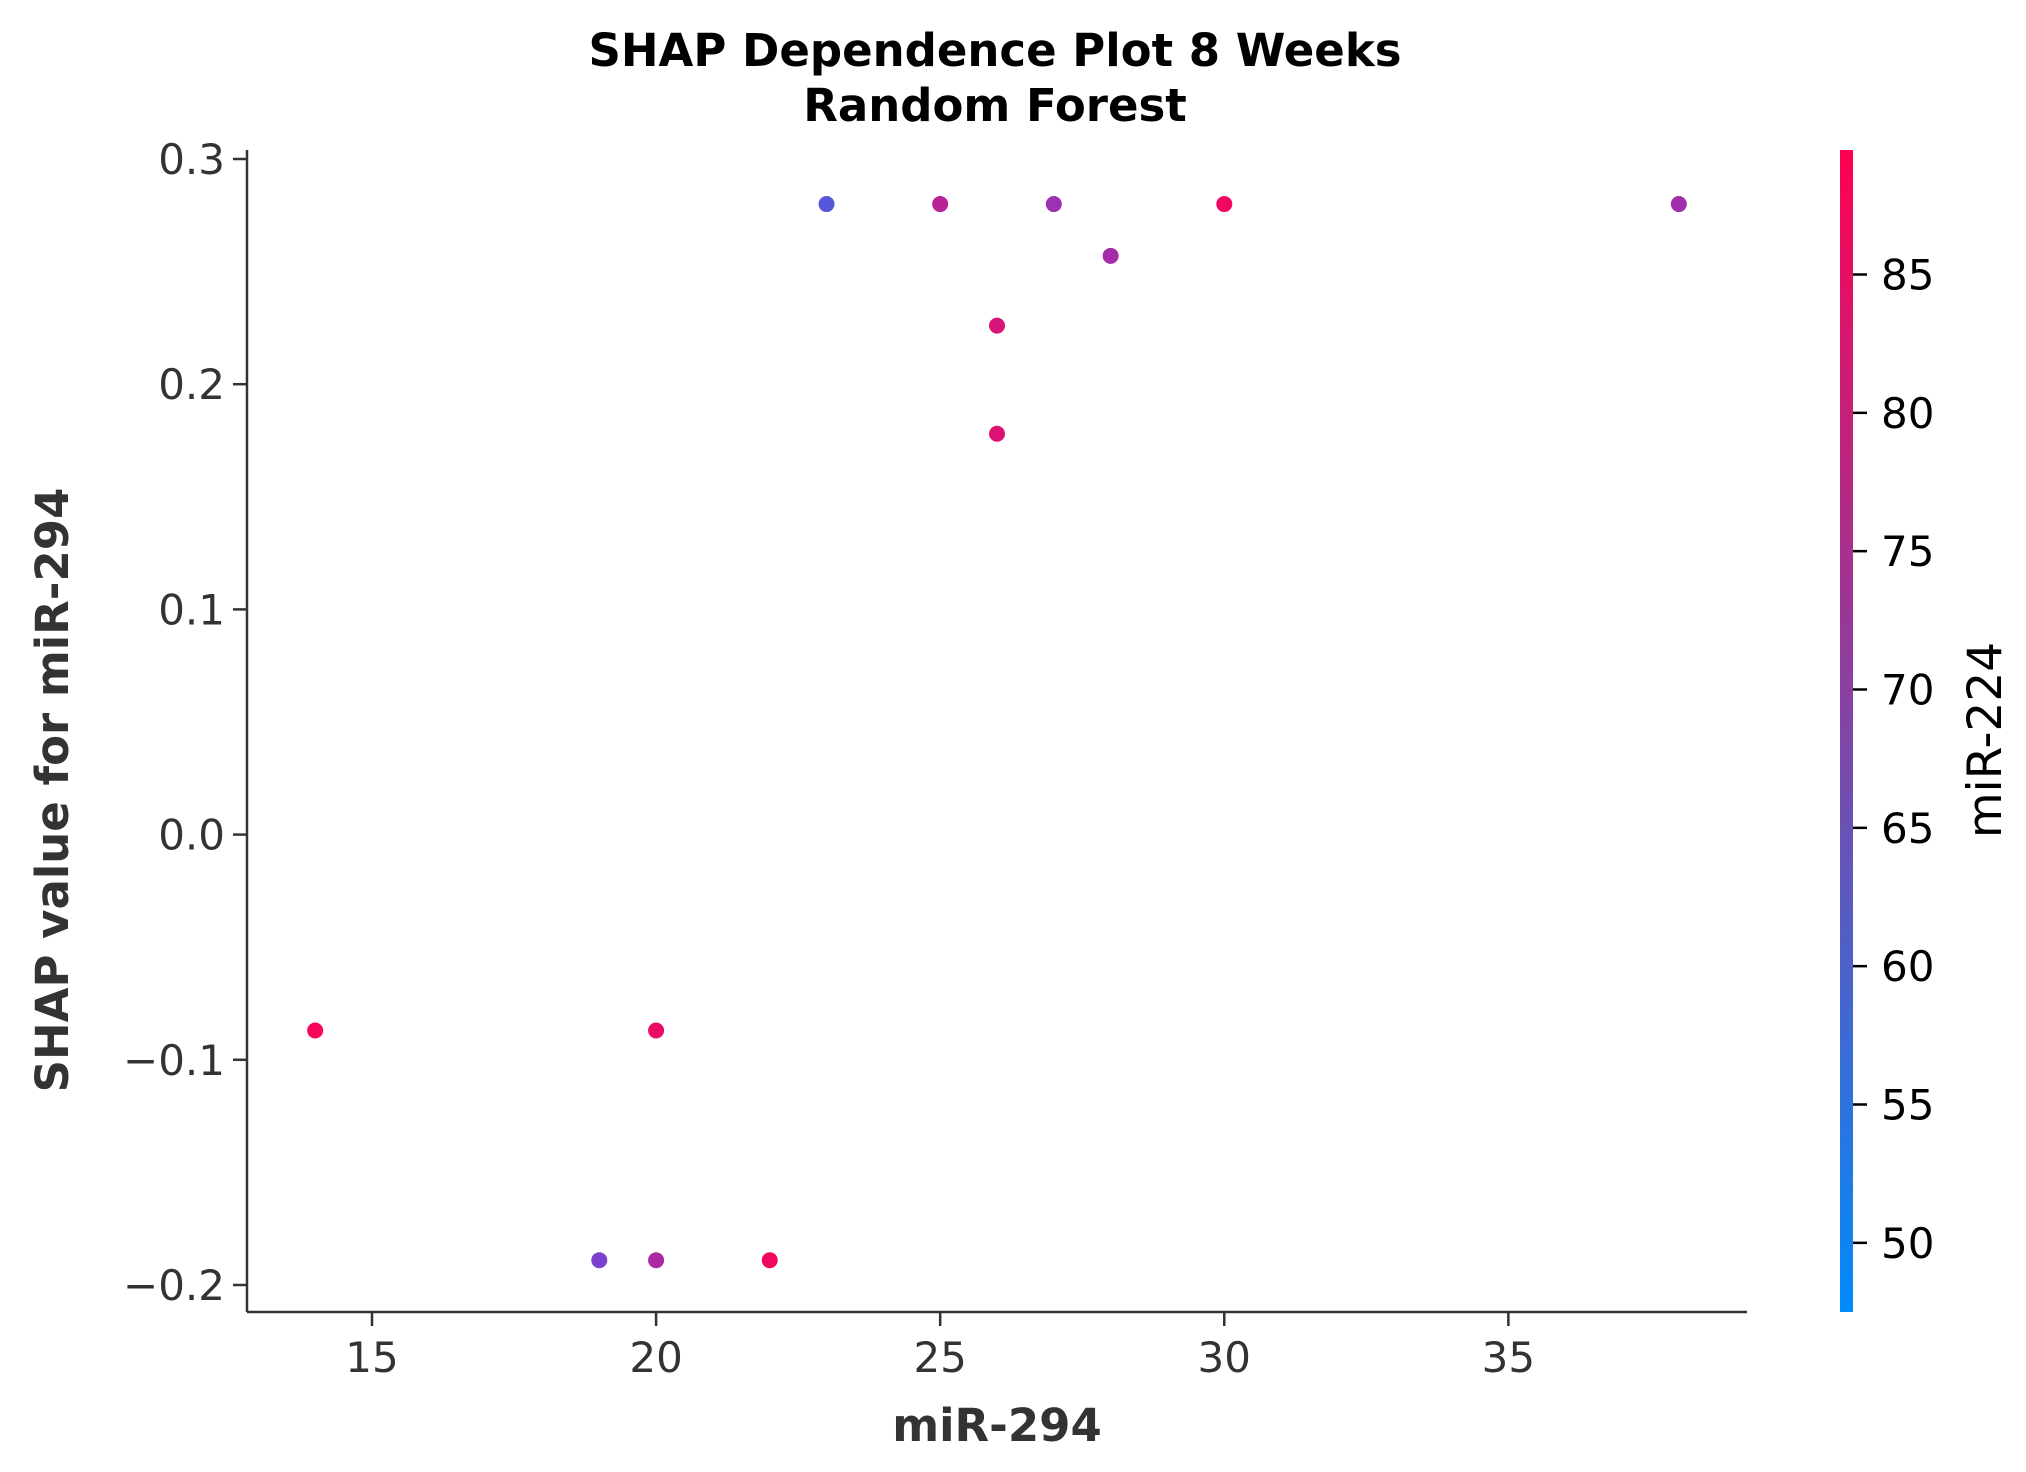 Image resolution: width=2026 pixels, height=1472 pixels. What do you see at coordinates (191, 384) in the screenshot?
I see `y-tick-label: 0.2` at bounding box center [191, 384].